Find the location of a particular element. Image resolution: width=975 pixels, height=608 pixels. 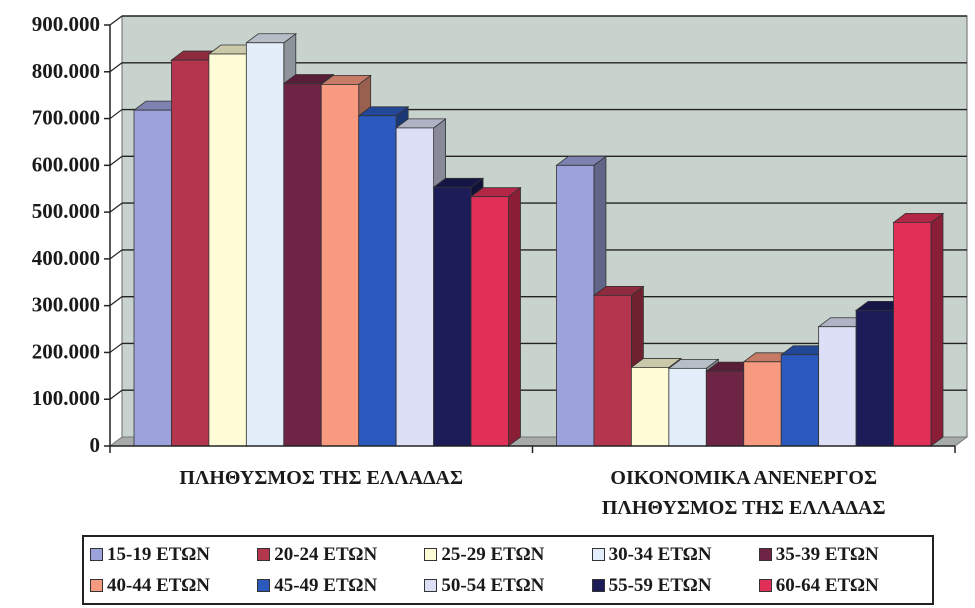

legend-item: 45-49 ΕΤΩΝ is located at coordinates (340, 586).